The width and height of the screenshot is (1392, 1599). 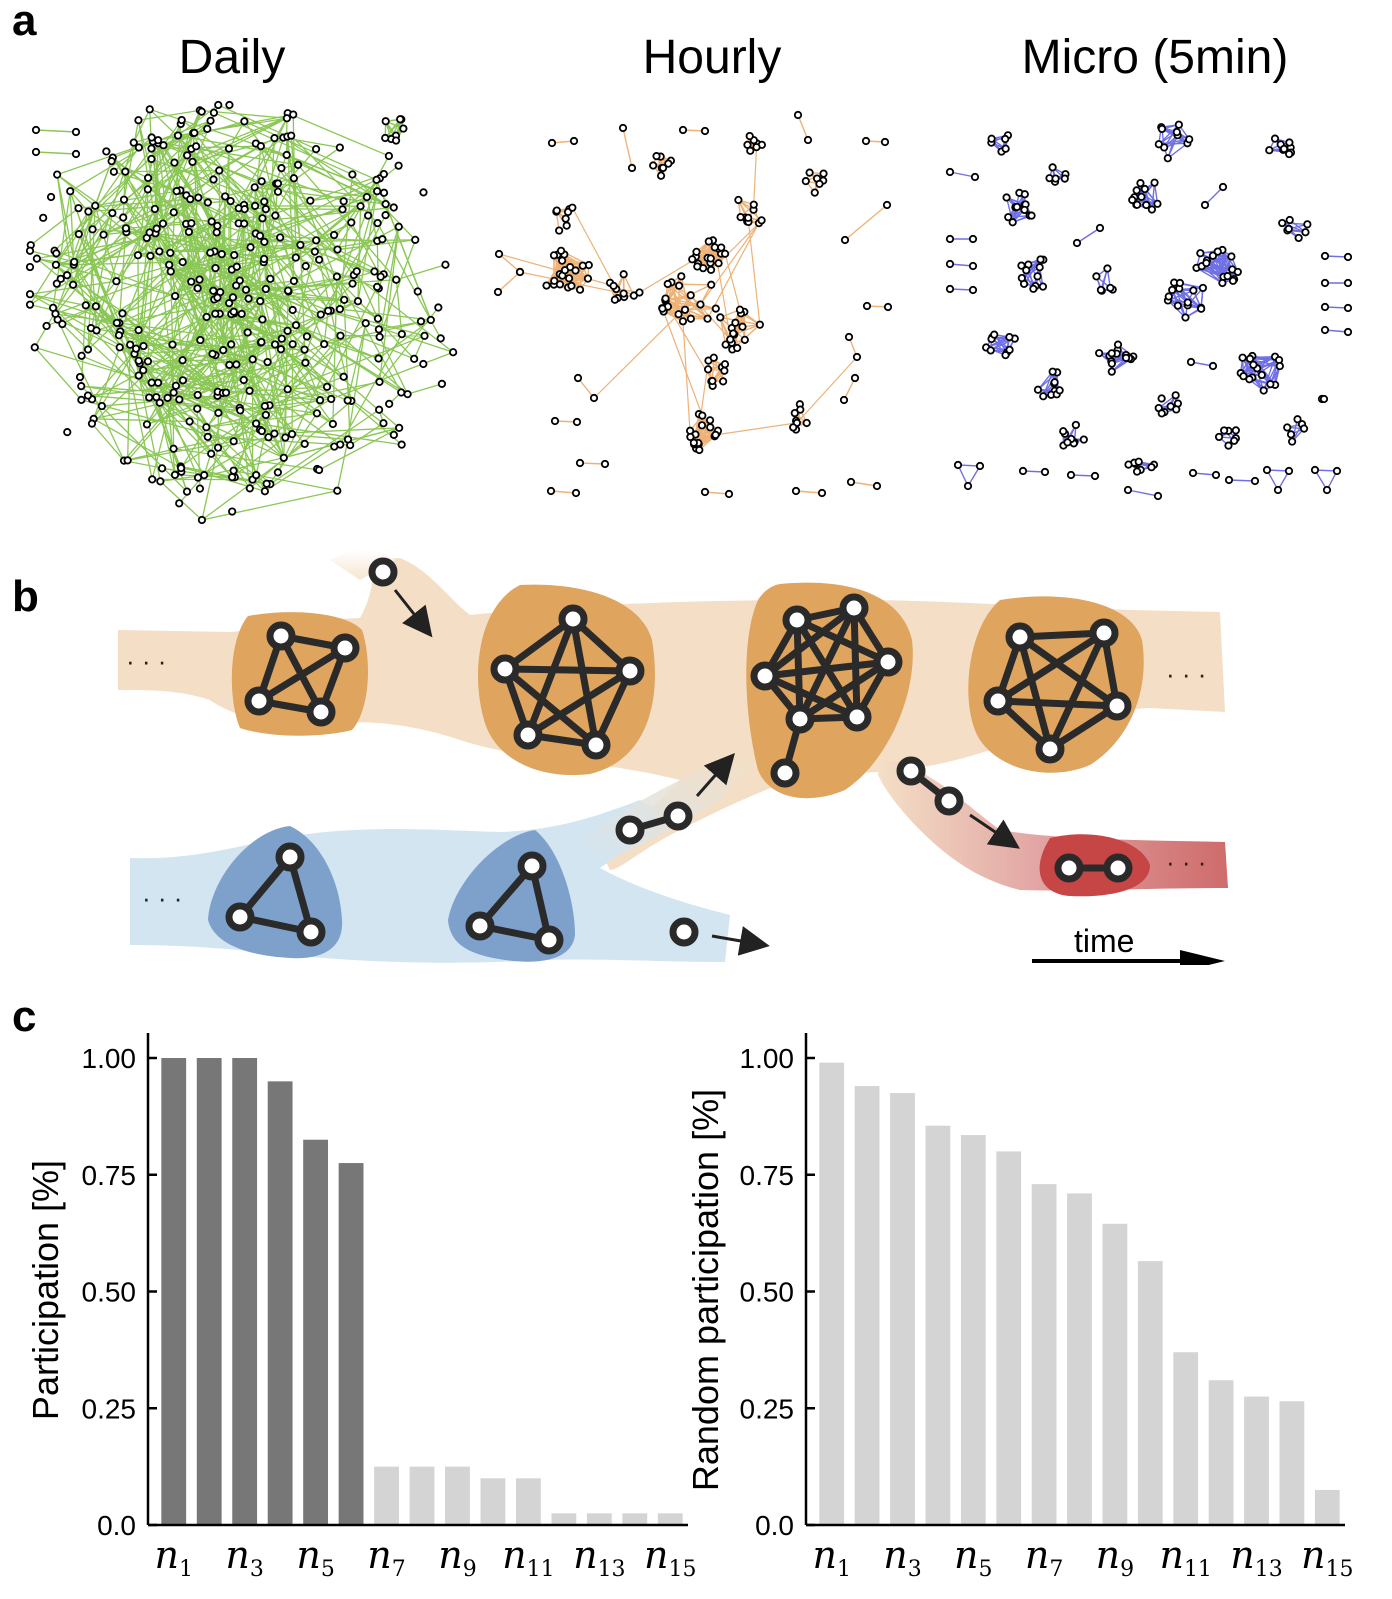 I want to click on x-tick-label: n11, so click(x=528, y=1557).